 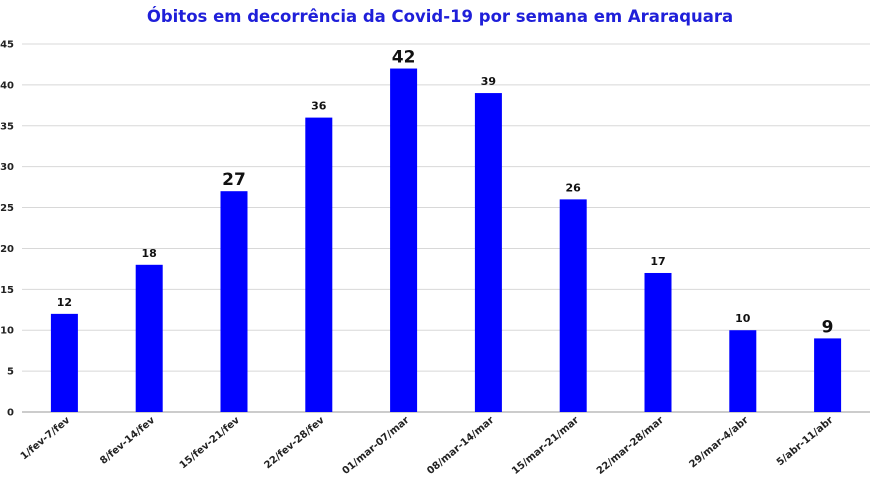 I want to click on y-tick-label: 10, so click(x=7, y=331).